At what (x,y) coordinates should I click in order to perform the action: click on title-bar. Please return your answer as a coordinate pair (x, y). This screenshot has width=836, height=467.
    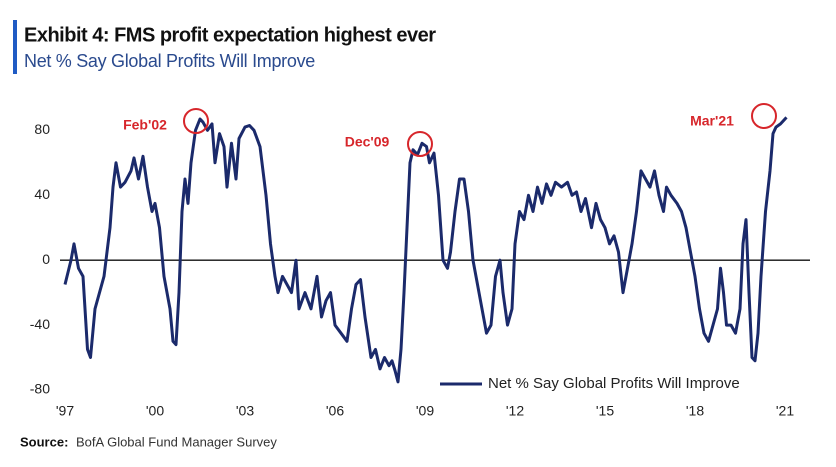
    Looking at the image, I should click on (15, 47).